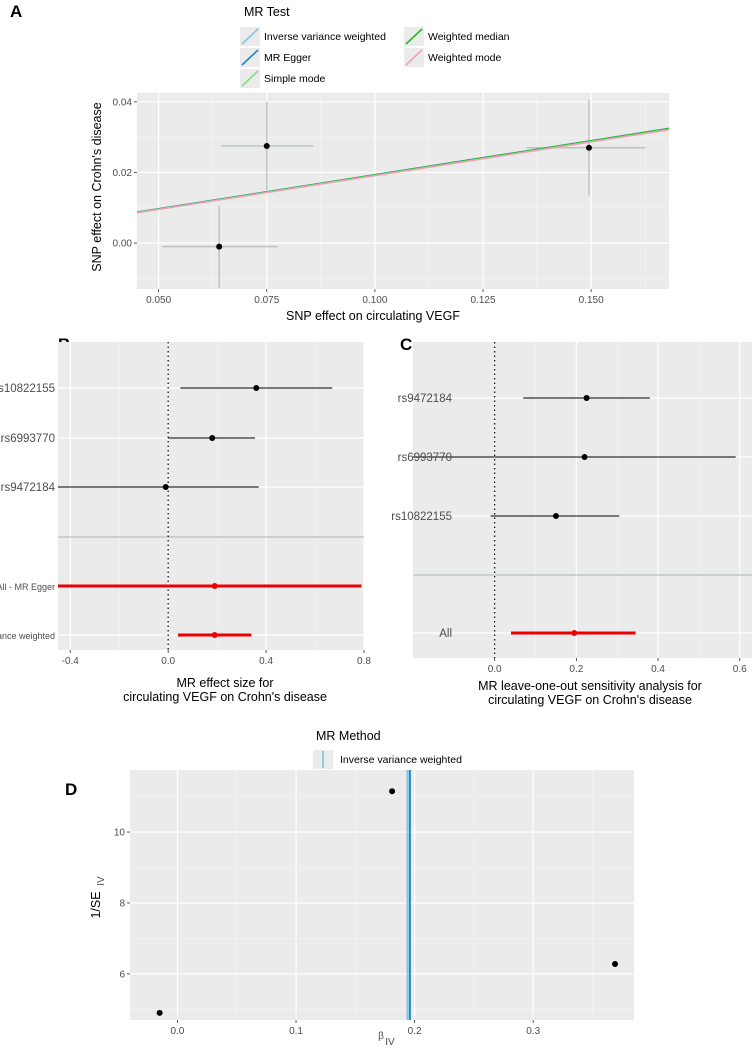  What do you see at coordinates (122, 903) in the screenshot?
I see `panel-d-ytick-label-1: 8` at bounding box center [122, 903].